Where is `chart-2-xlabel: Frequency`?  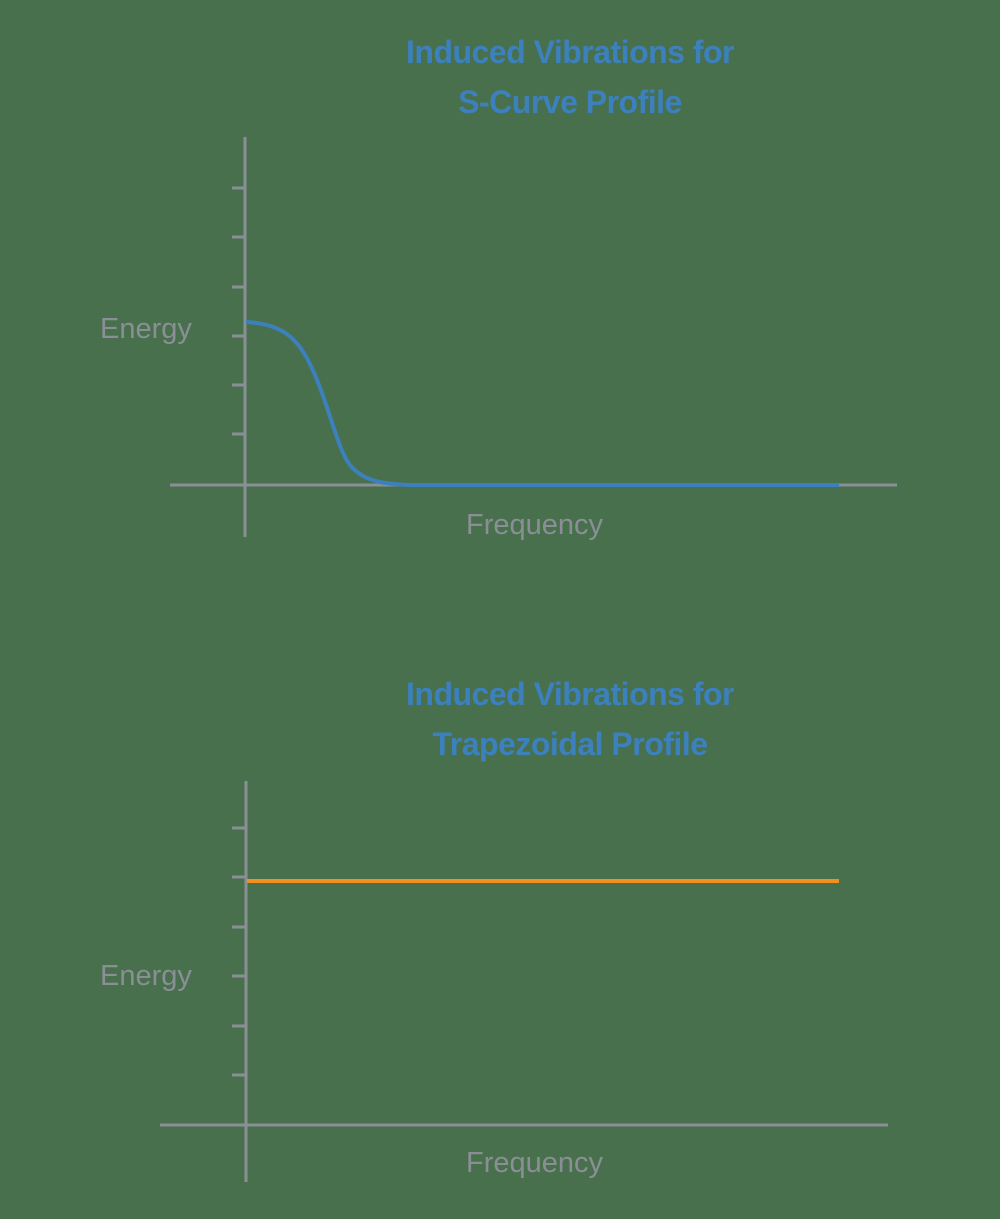 chart-2-xlabel: Frequency is located at coordinates (535, 1163).